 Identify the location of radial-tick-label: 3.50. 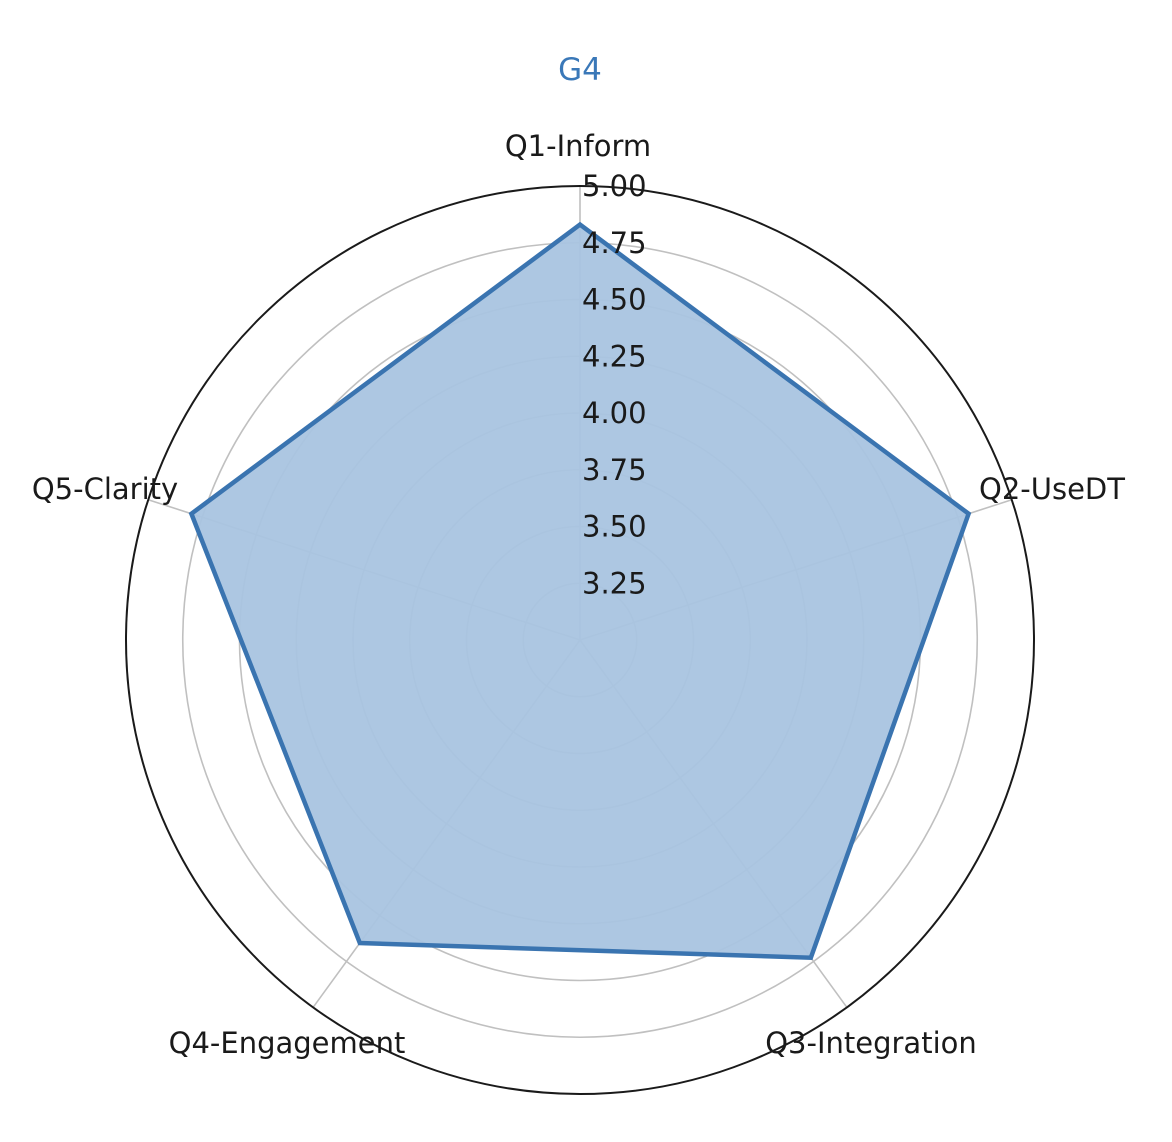
(614, 527).